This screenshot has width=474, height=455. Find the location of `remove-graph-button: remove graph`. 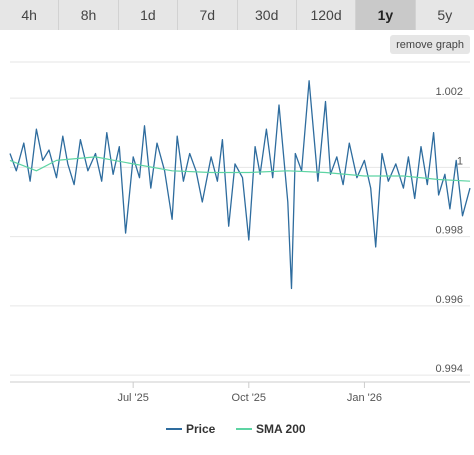

remove-graph-button: remove graph is located at coordinates (430, 44).